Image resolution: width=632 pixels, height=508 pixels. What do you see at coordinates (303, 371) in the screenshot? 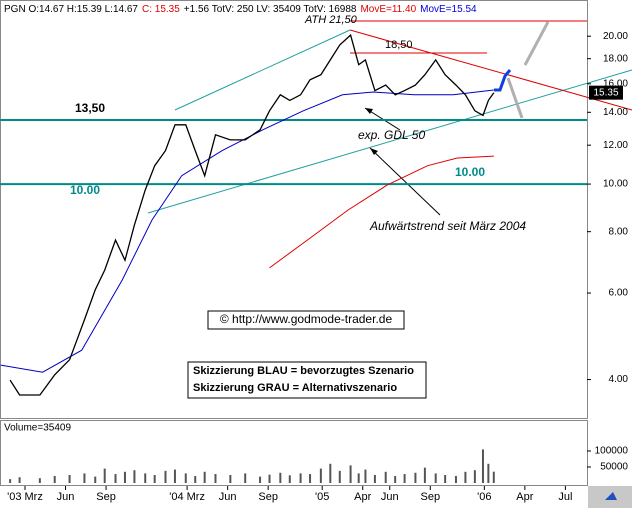
I see `annotation: Skizzierung BLAU = bevorzugtes Szenario` at bounding box center [303, 371].